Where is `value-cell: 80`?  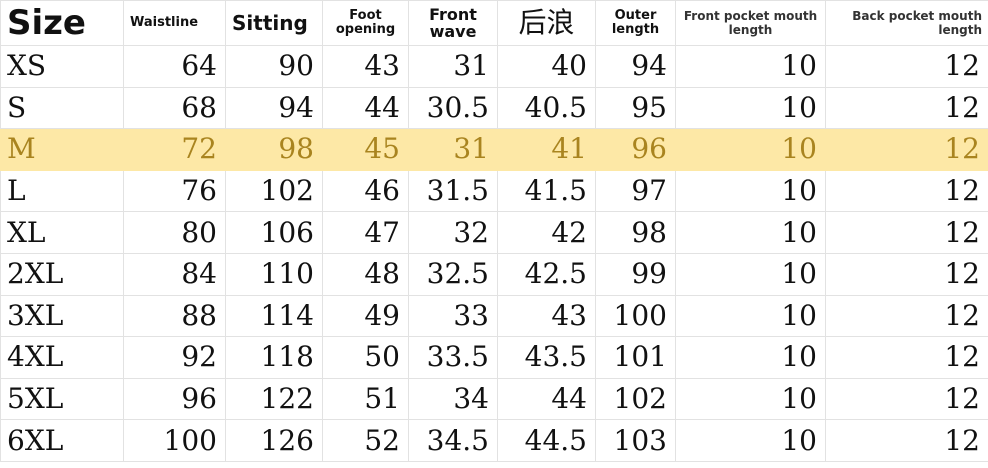
value-cell: 80 is located at coordinates (174, 232).